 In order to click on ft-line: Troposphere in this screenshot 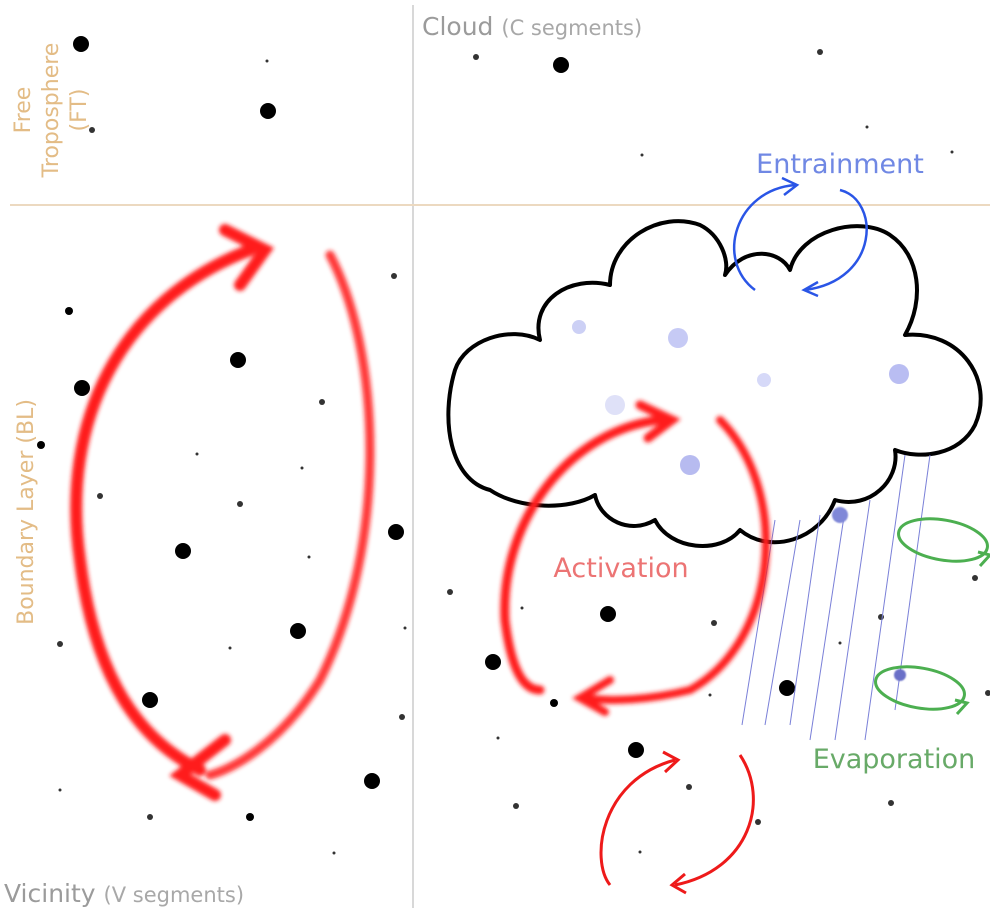, I will do `click(51, 111)`.